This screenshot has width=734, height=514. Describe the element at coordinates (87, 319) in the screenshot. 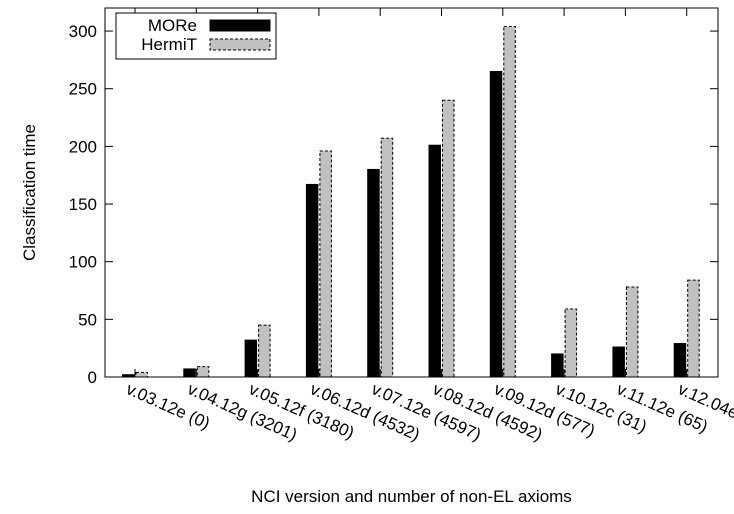

I see `y-tick-label: 50` at that location.